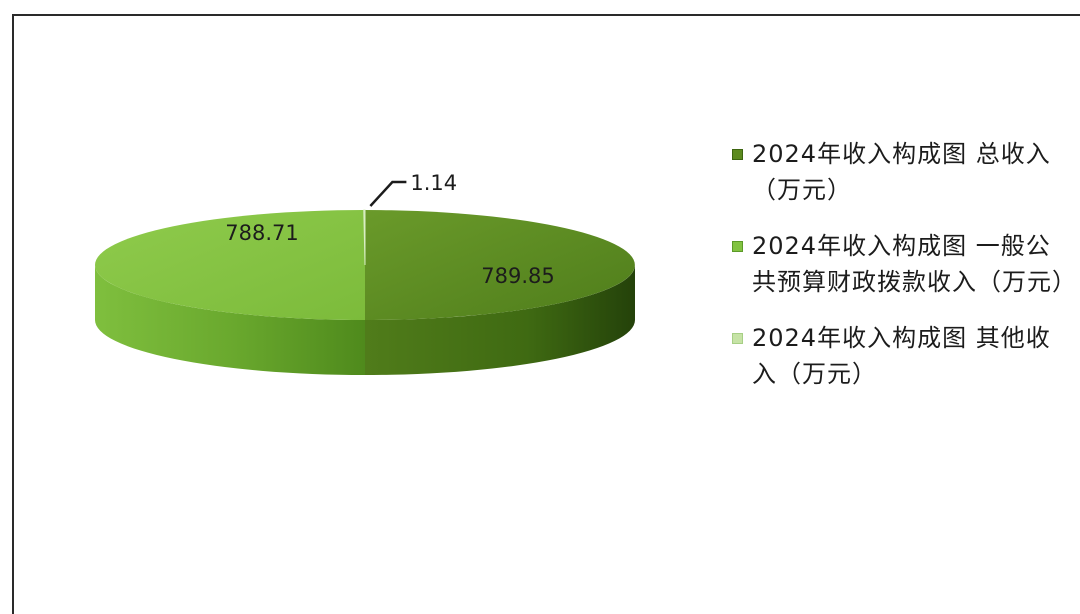  What do you see at coordinates (517, 276) in the screenshot?
I see `pie-data-label-0: 789.85` at bounding box center [517, 276].